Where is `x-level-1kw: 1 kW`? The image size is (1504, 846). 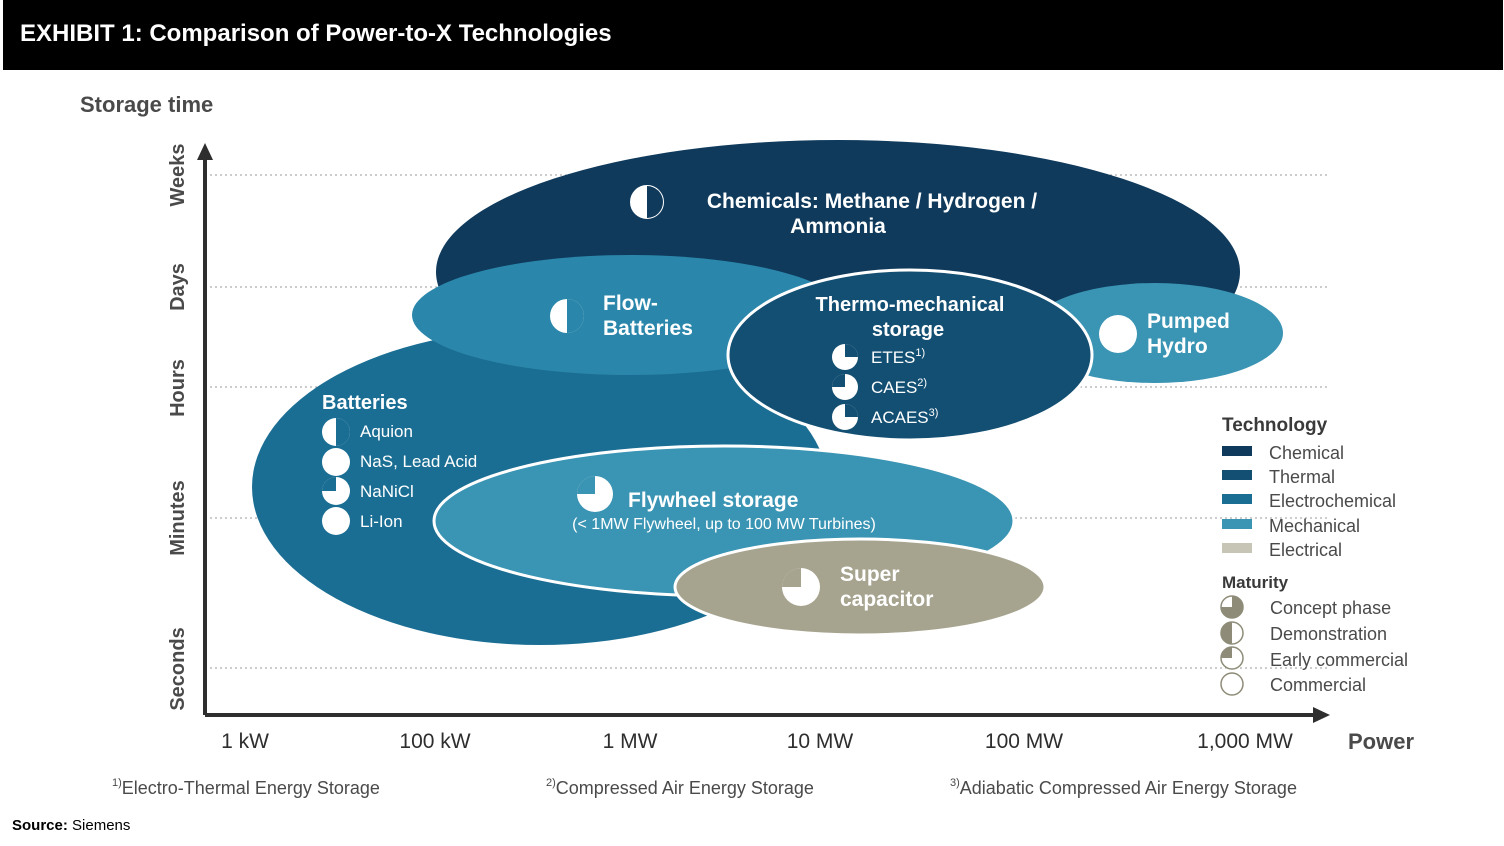
x-level-1kw: 1 kW is located at coordinates (245, 741).